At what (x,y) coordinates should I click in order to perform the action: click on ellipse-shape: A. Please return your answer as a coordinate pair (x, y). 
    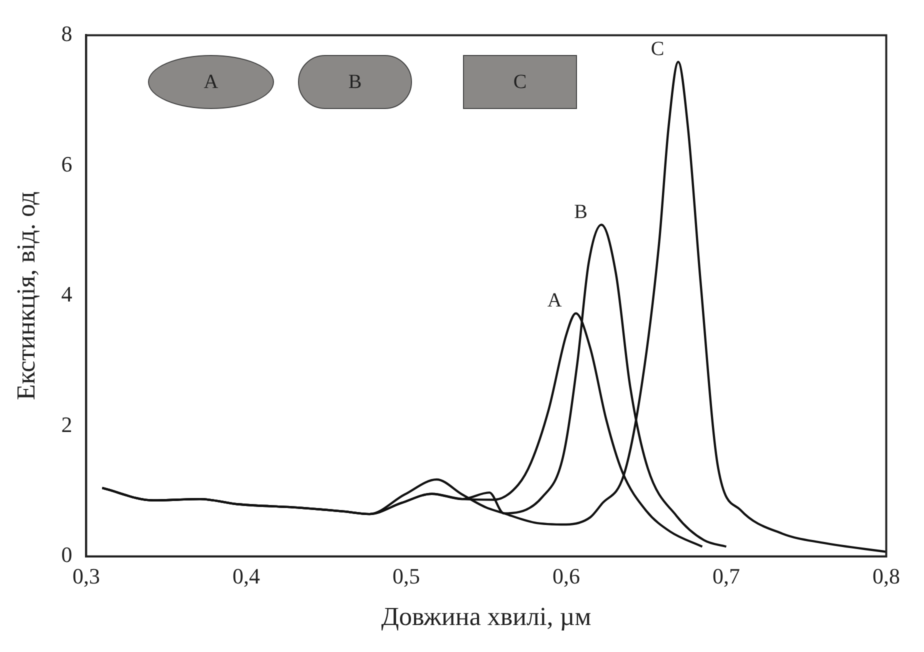
    Looking at the image, I should click on (211, 82).